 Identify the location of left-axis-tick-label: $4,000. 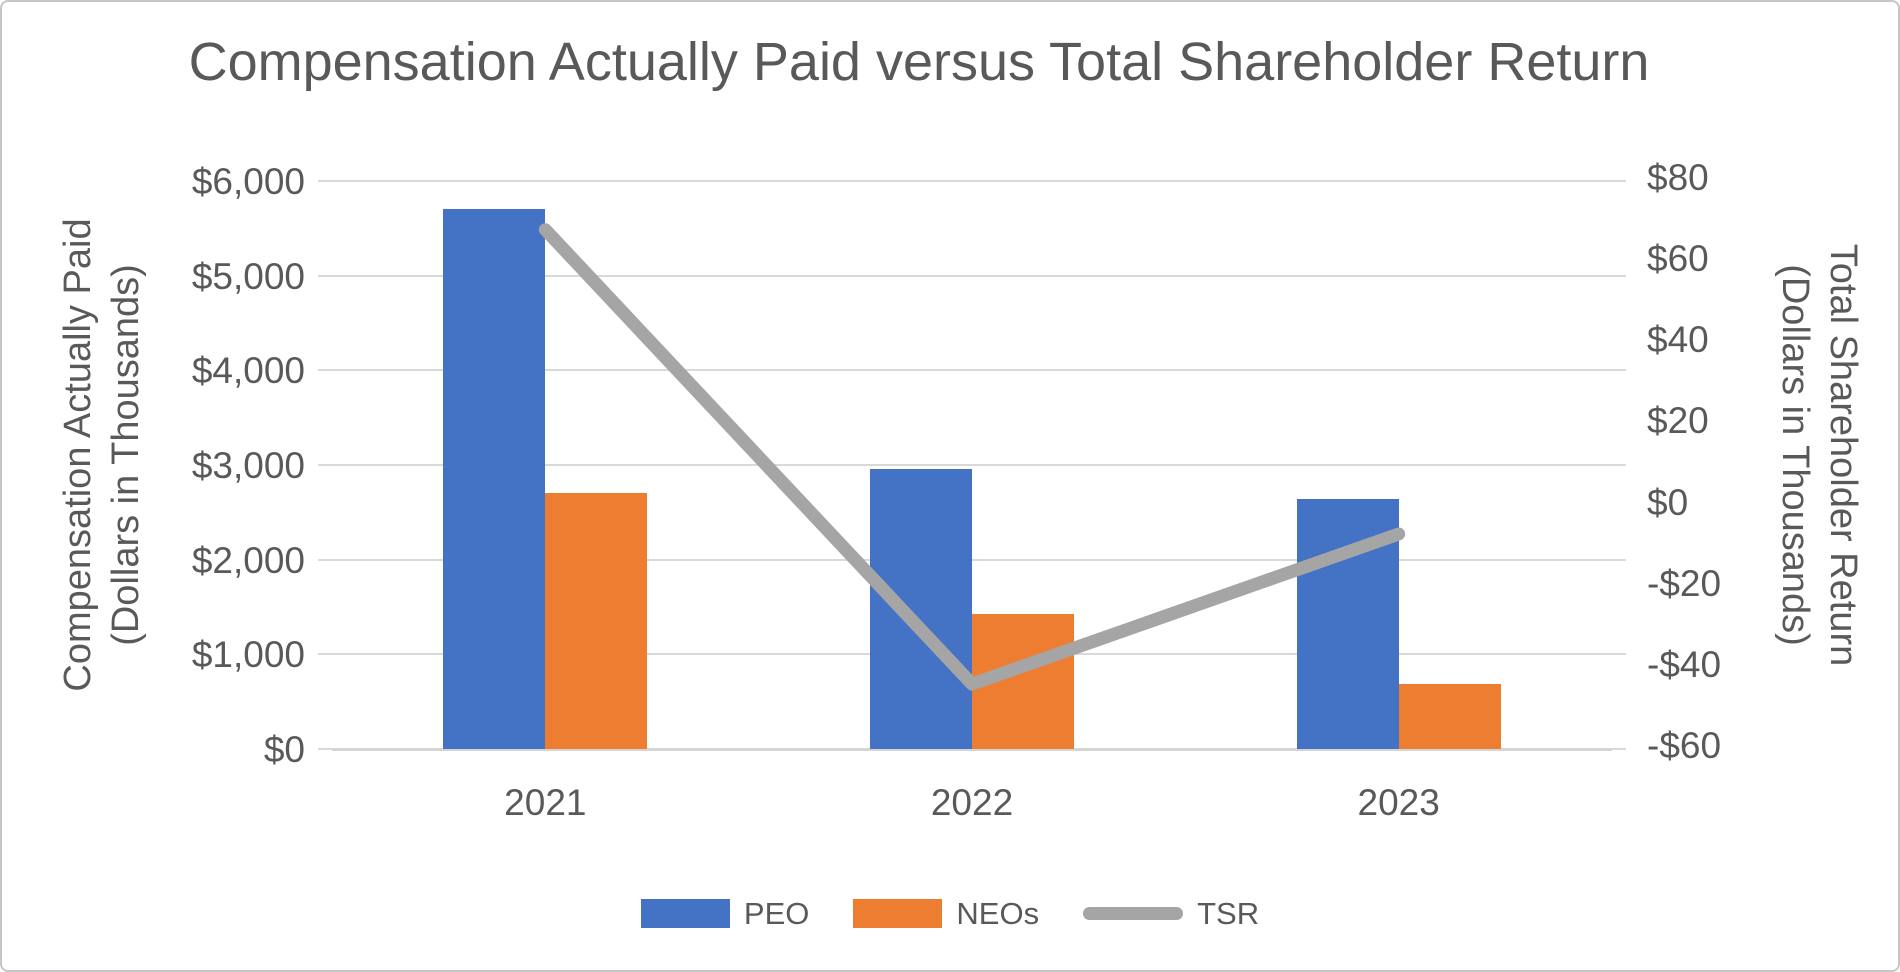
(248, 371).